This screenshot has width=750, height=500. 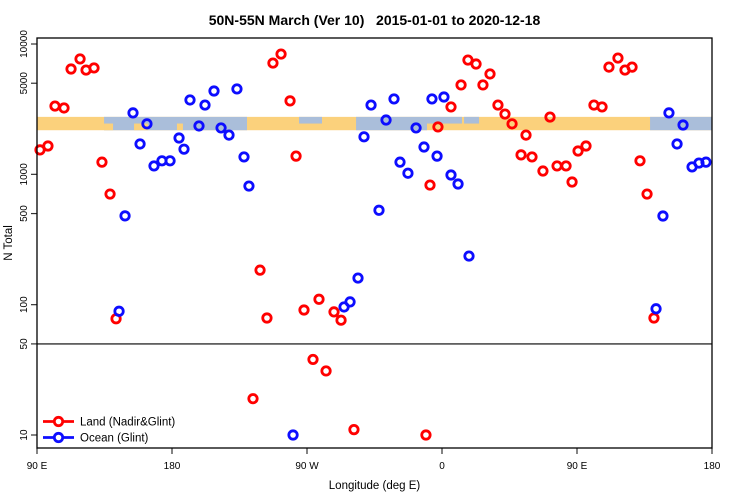 What do you see at coordinates (58, 437) in the screenshot?
I see `legend-marker-circle-ocean` at bounding box center [58, 437].